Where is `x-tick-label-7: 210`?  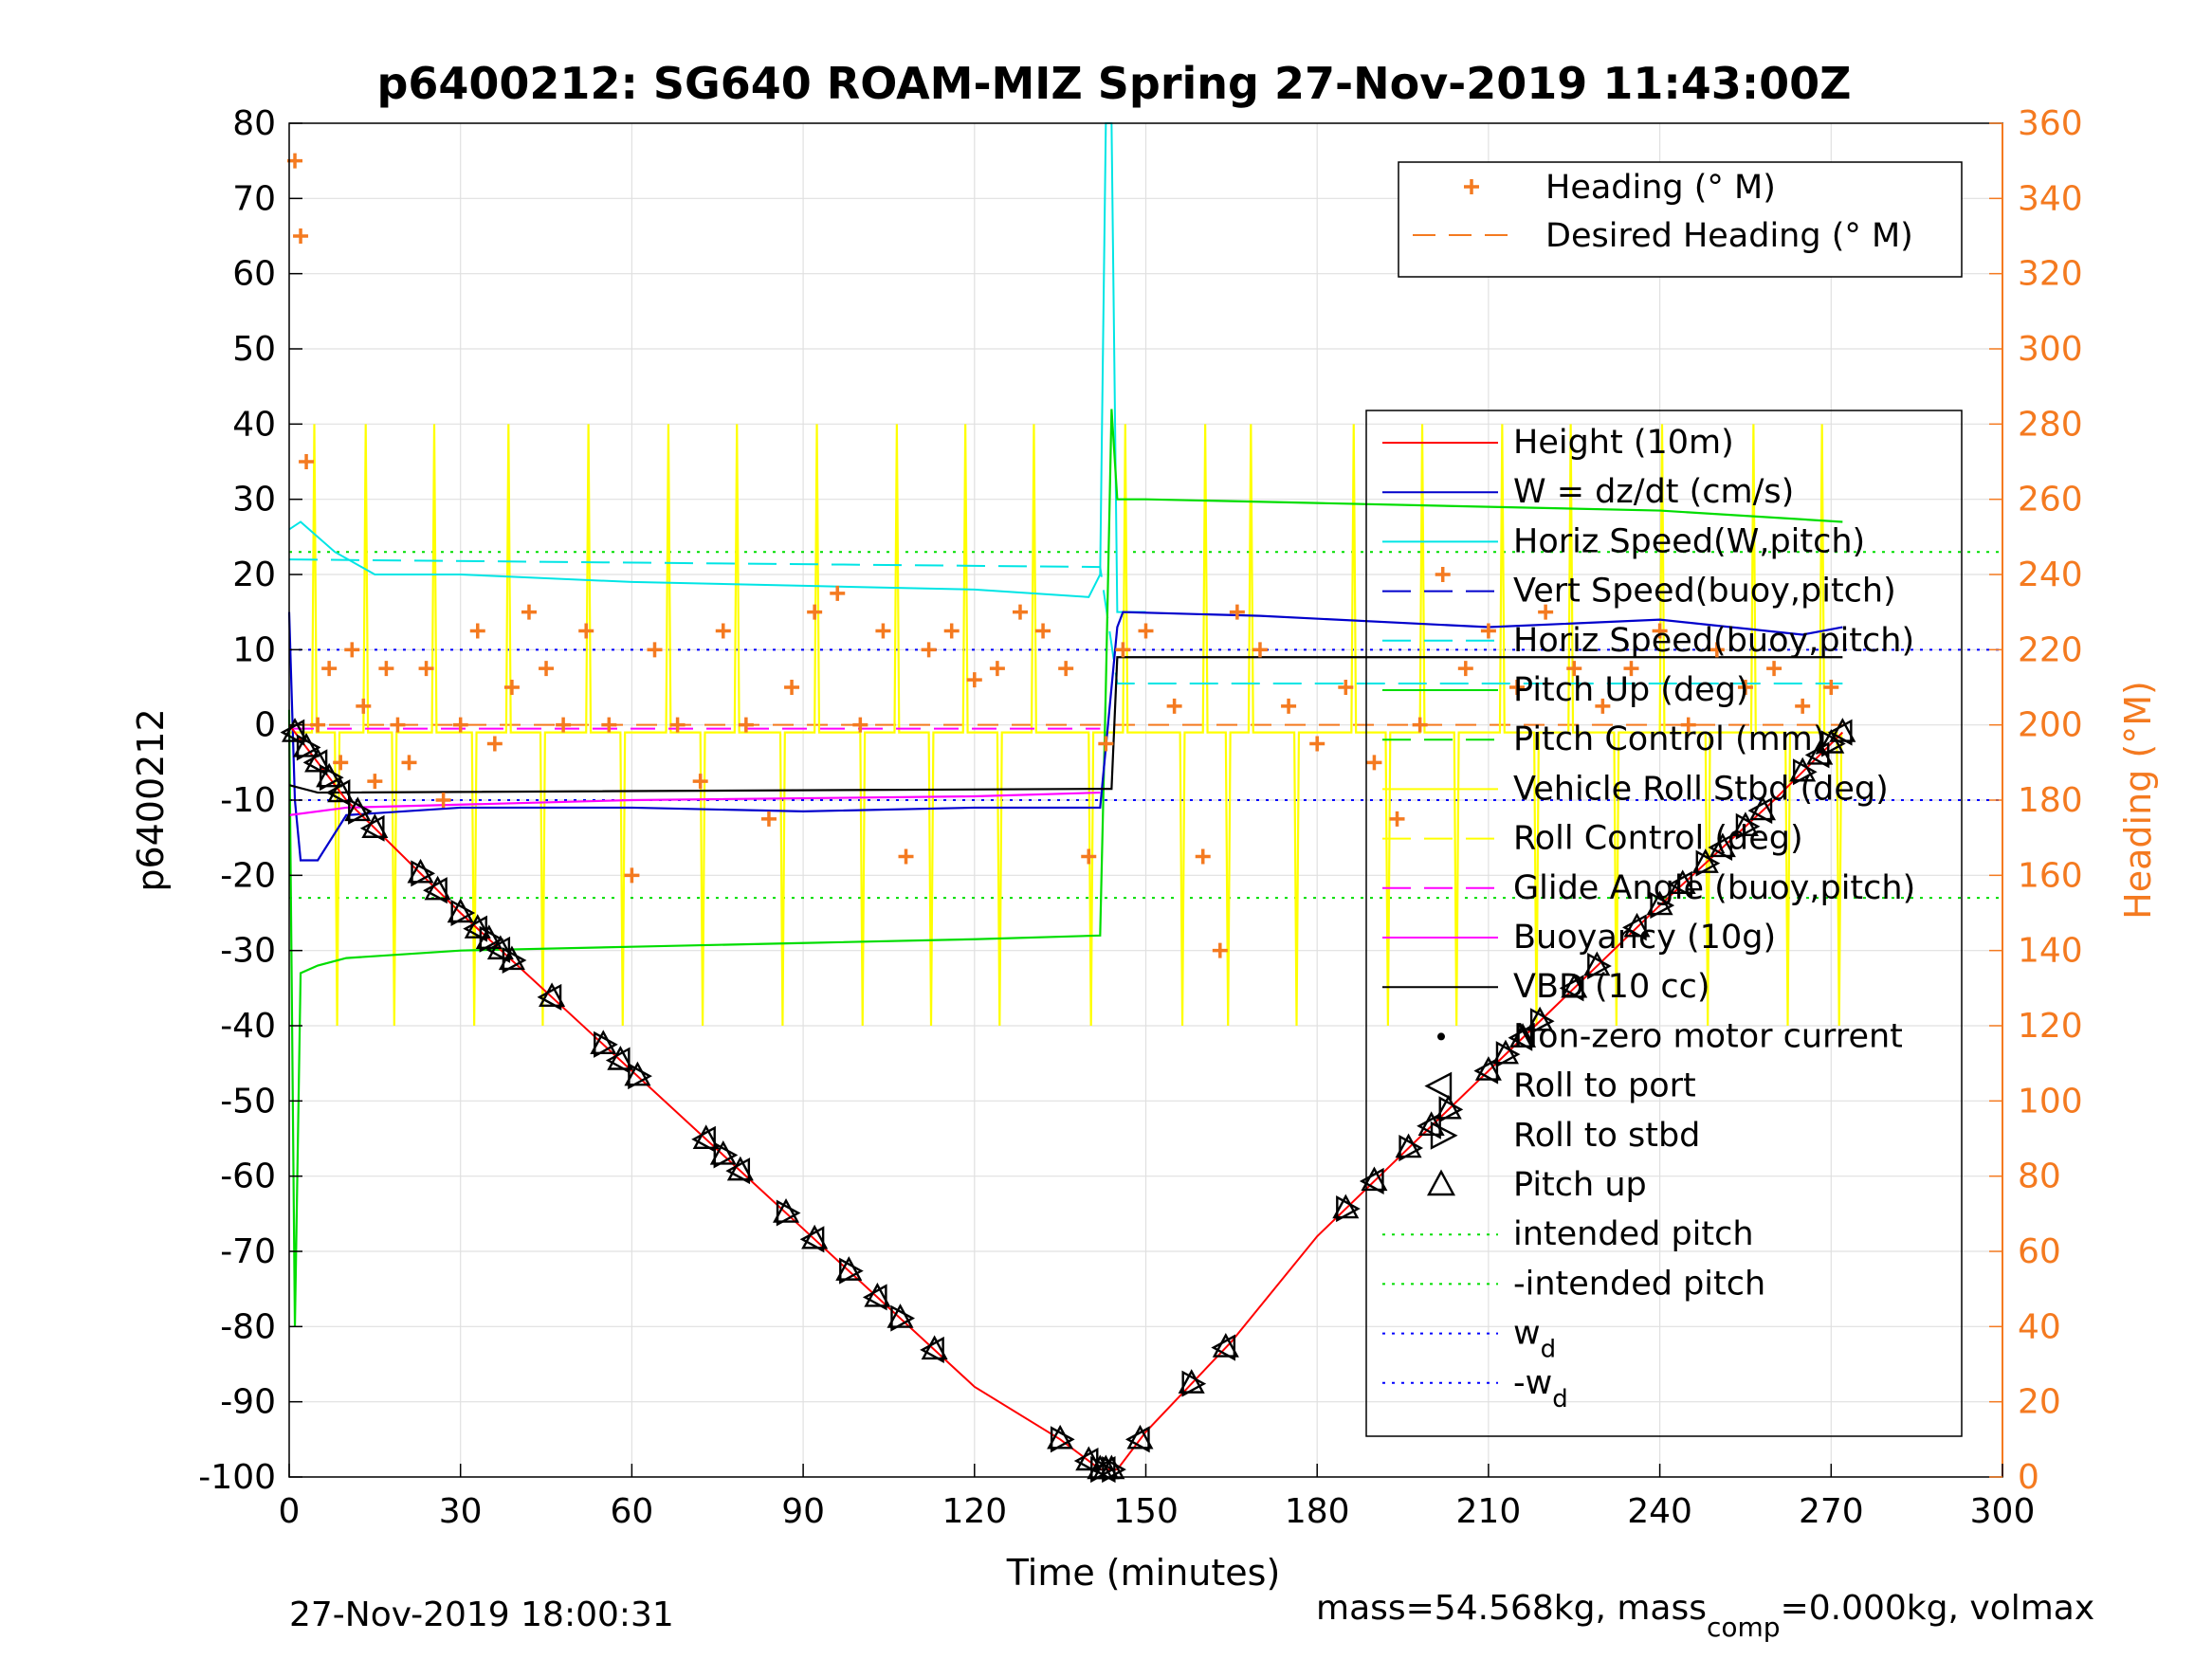 x-tick-label-7: 210 is located at coordinates (1489, 1511).